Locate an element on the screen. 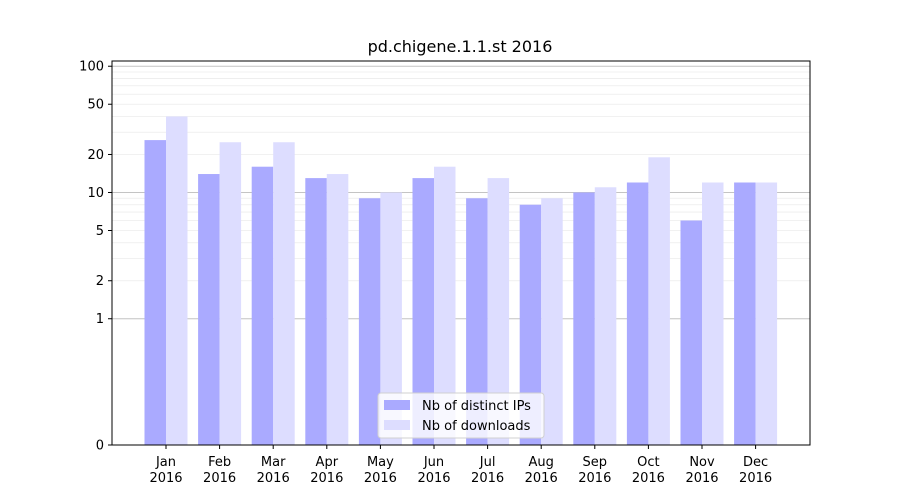  x-tick-label-month: Feb is located at coordinates (219, 462).